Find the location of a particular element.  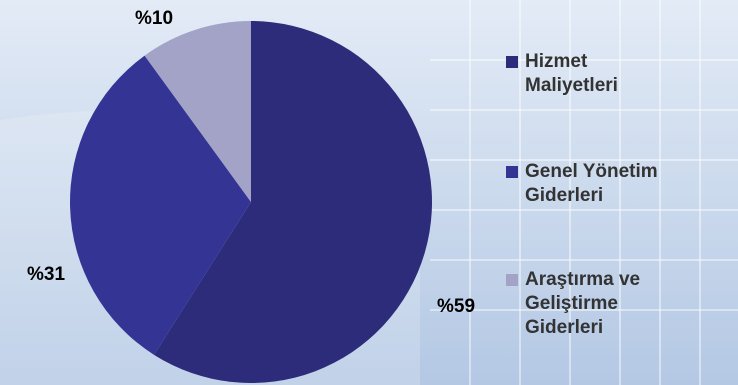

legend-label: Hizmet is located at coordinates (556, 61).